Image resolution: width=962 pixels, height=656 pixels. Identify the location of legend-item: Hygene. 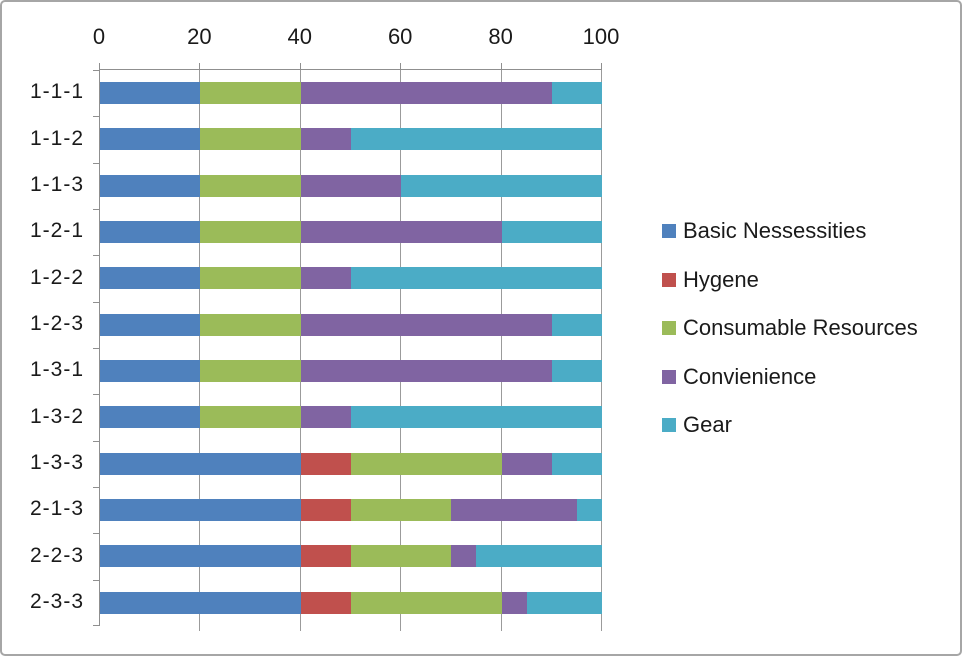
(809, 280).